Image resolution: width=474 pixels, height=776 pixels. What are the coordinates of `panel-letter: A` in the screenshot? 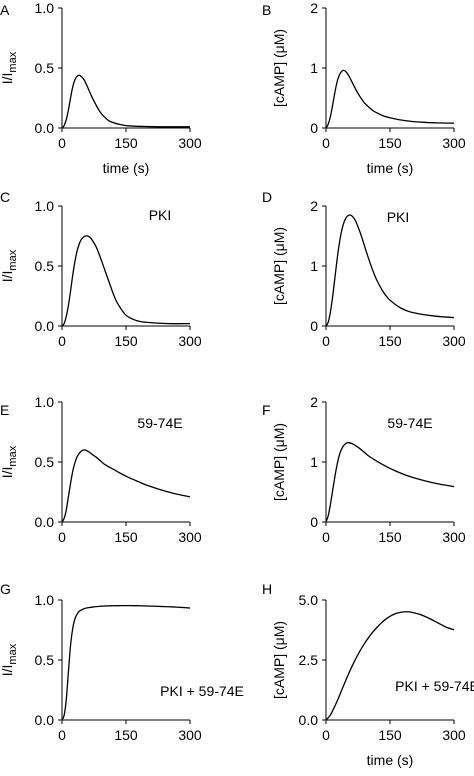 It's located at (5, 10).